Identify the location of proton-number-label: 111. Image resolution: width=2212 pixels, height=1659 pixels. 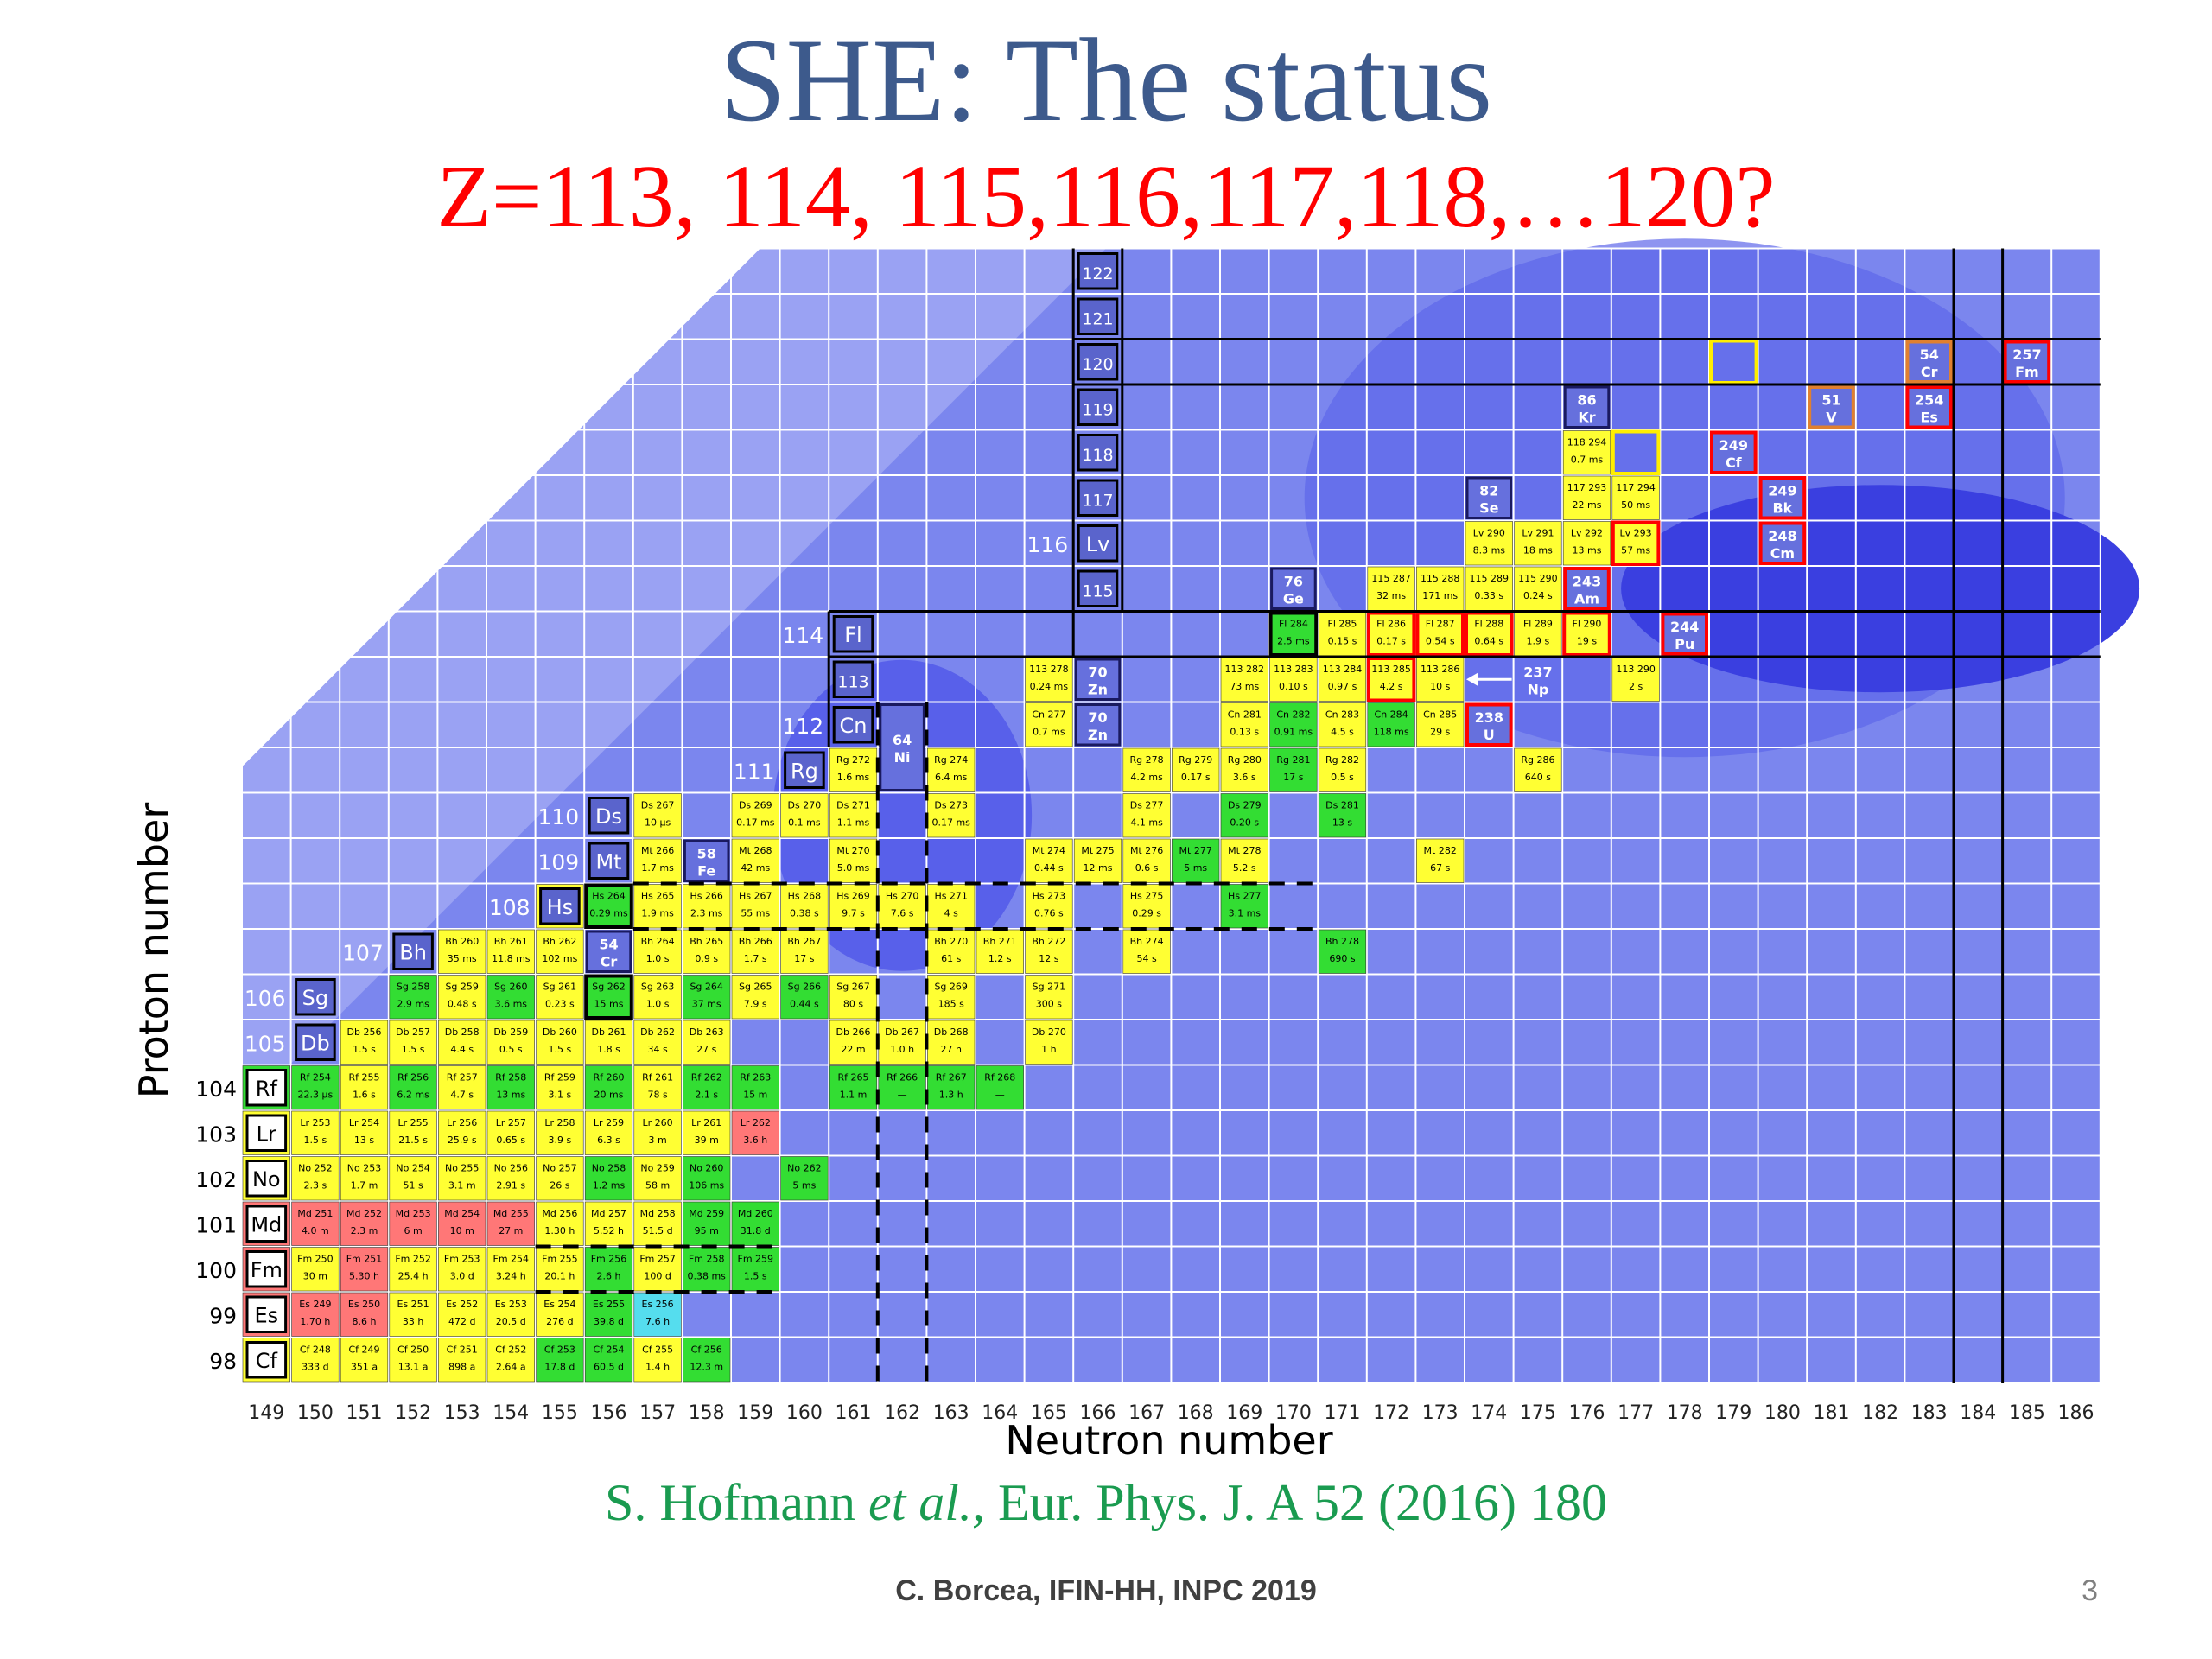
(754, 771).